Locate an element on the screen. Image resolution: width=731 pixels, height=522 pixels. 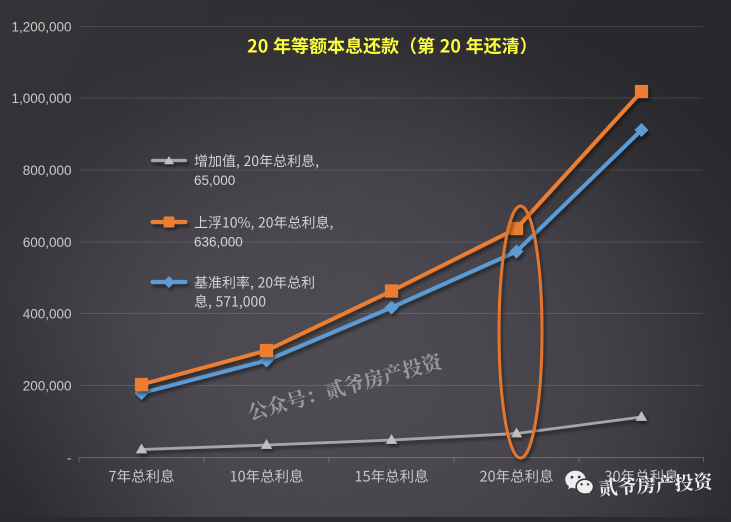
svg-text: 400,000 is located at coordinates (47, 313).